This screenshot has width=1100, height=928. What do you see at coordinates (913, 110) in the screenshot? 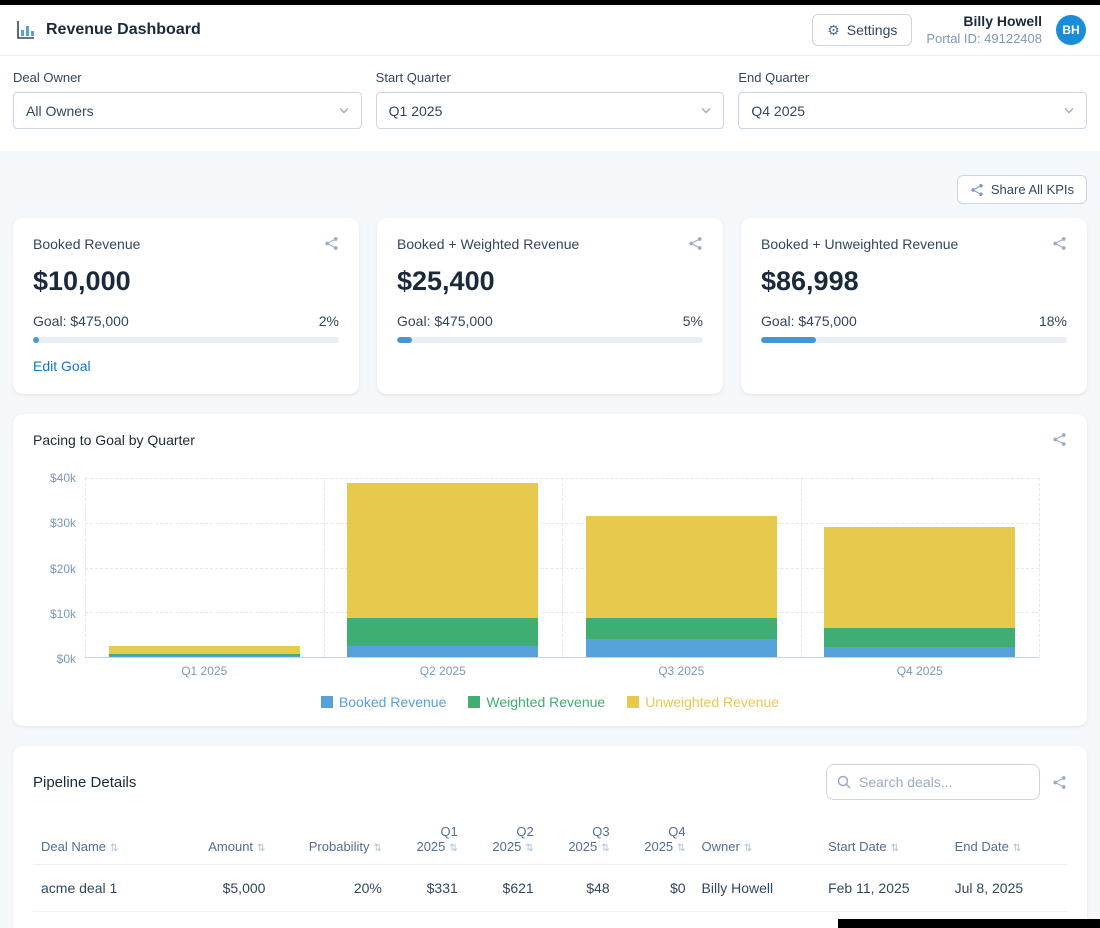
I see `end-quarter-select: Q4 2025` at bounding box center [913, 110].